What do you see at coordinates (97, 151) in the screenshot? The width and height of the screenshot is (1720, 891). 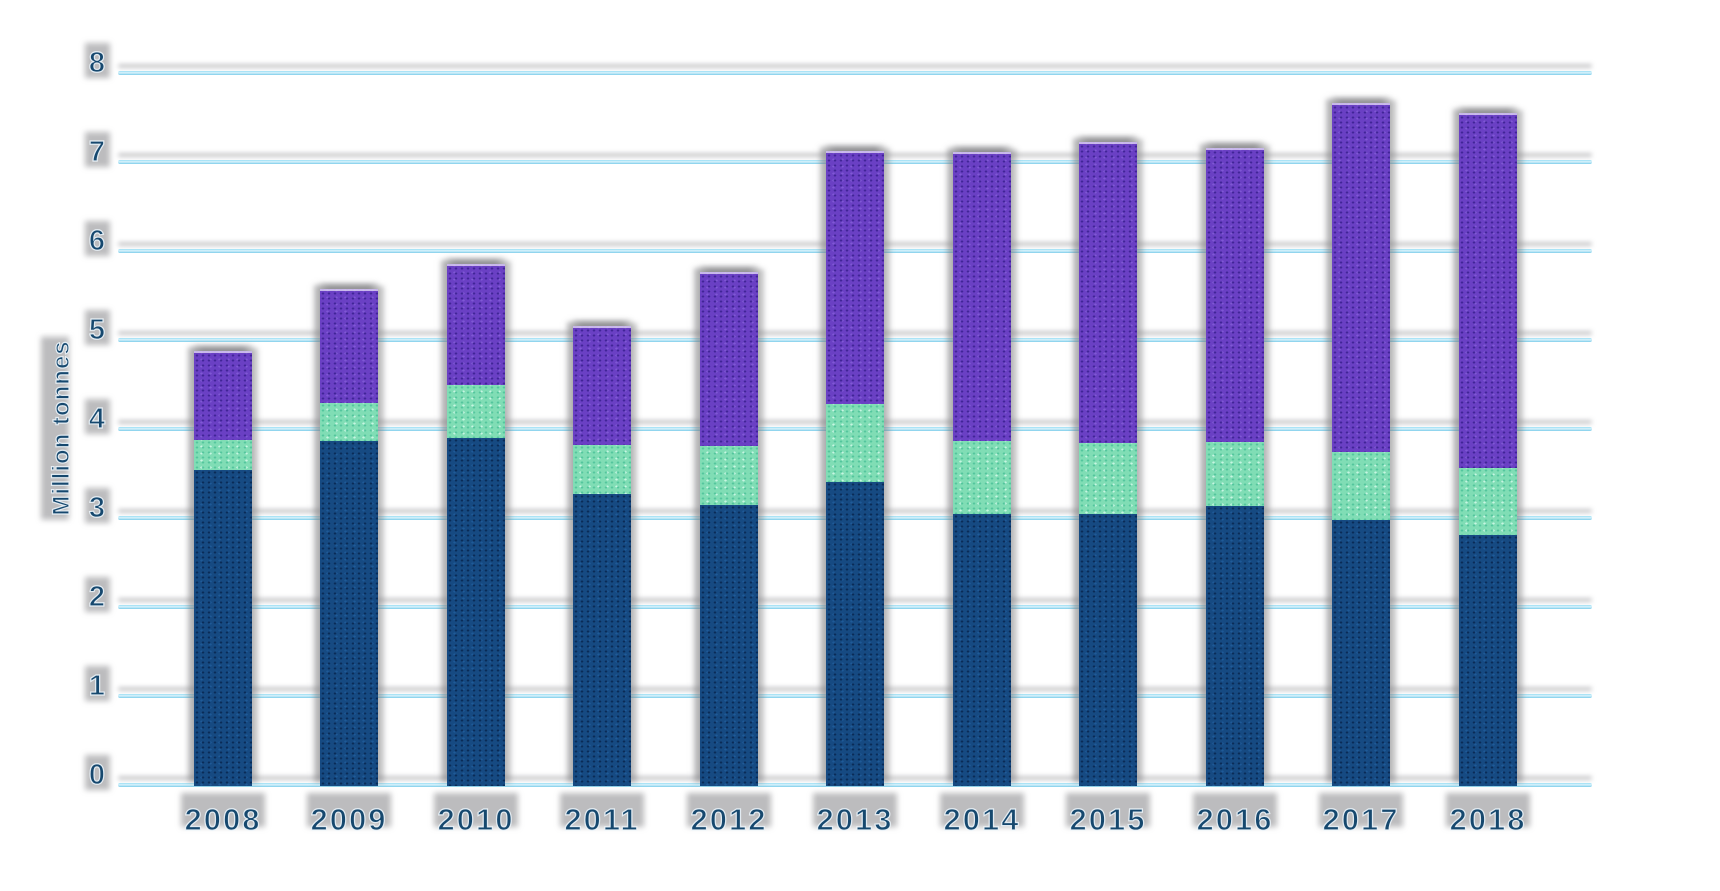 I see `y-tick-text-7: 7` at bounding box center [97, 151].